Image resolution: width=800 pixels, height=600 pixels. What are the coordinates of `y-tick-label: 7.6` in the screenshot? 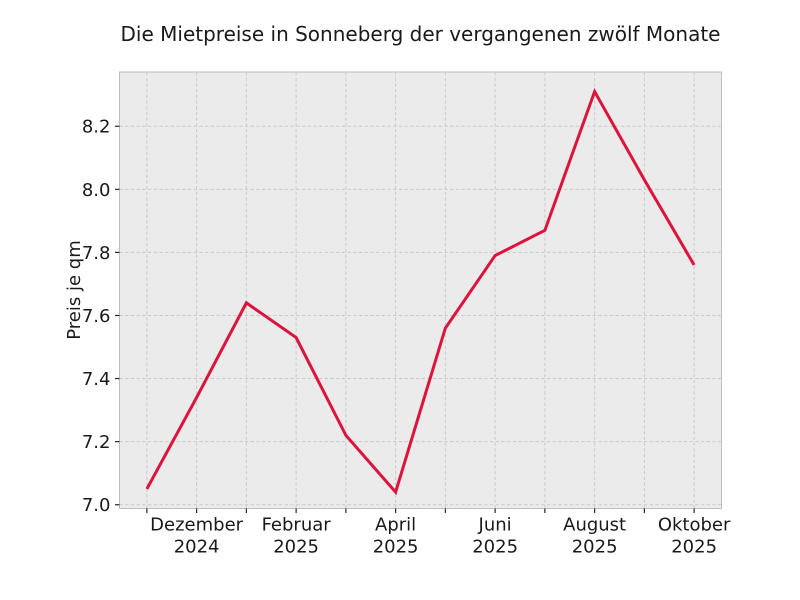 It's located at (96, 316).